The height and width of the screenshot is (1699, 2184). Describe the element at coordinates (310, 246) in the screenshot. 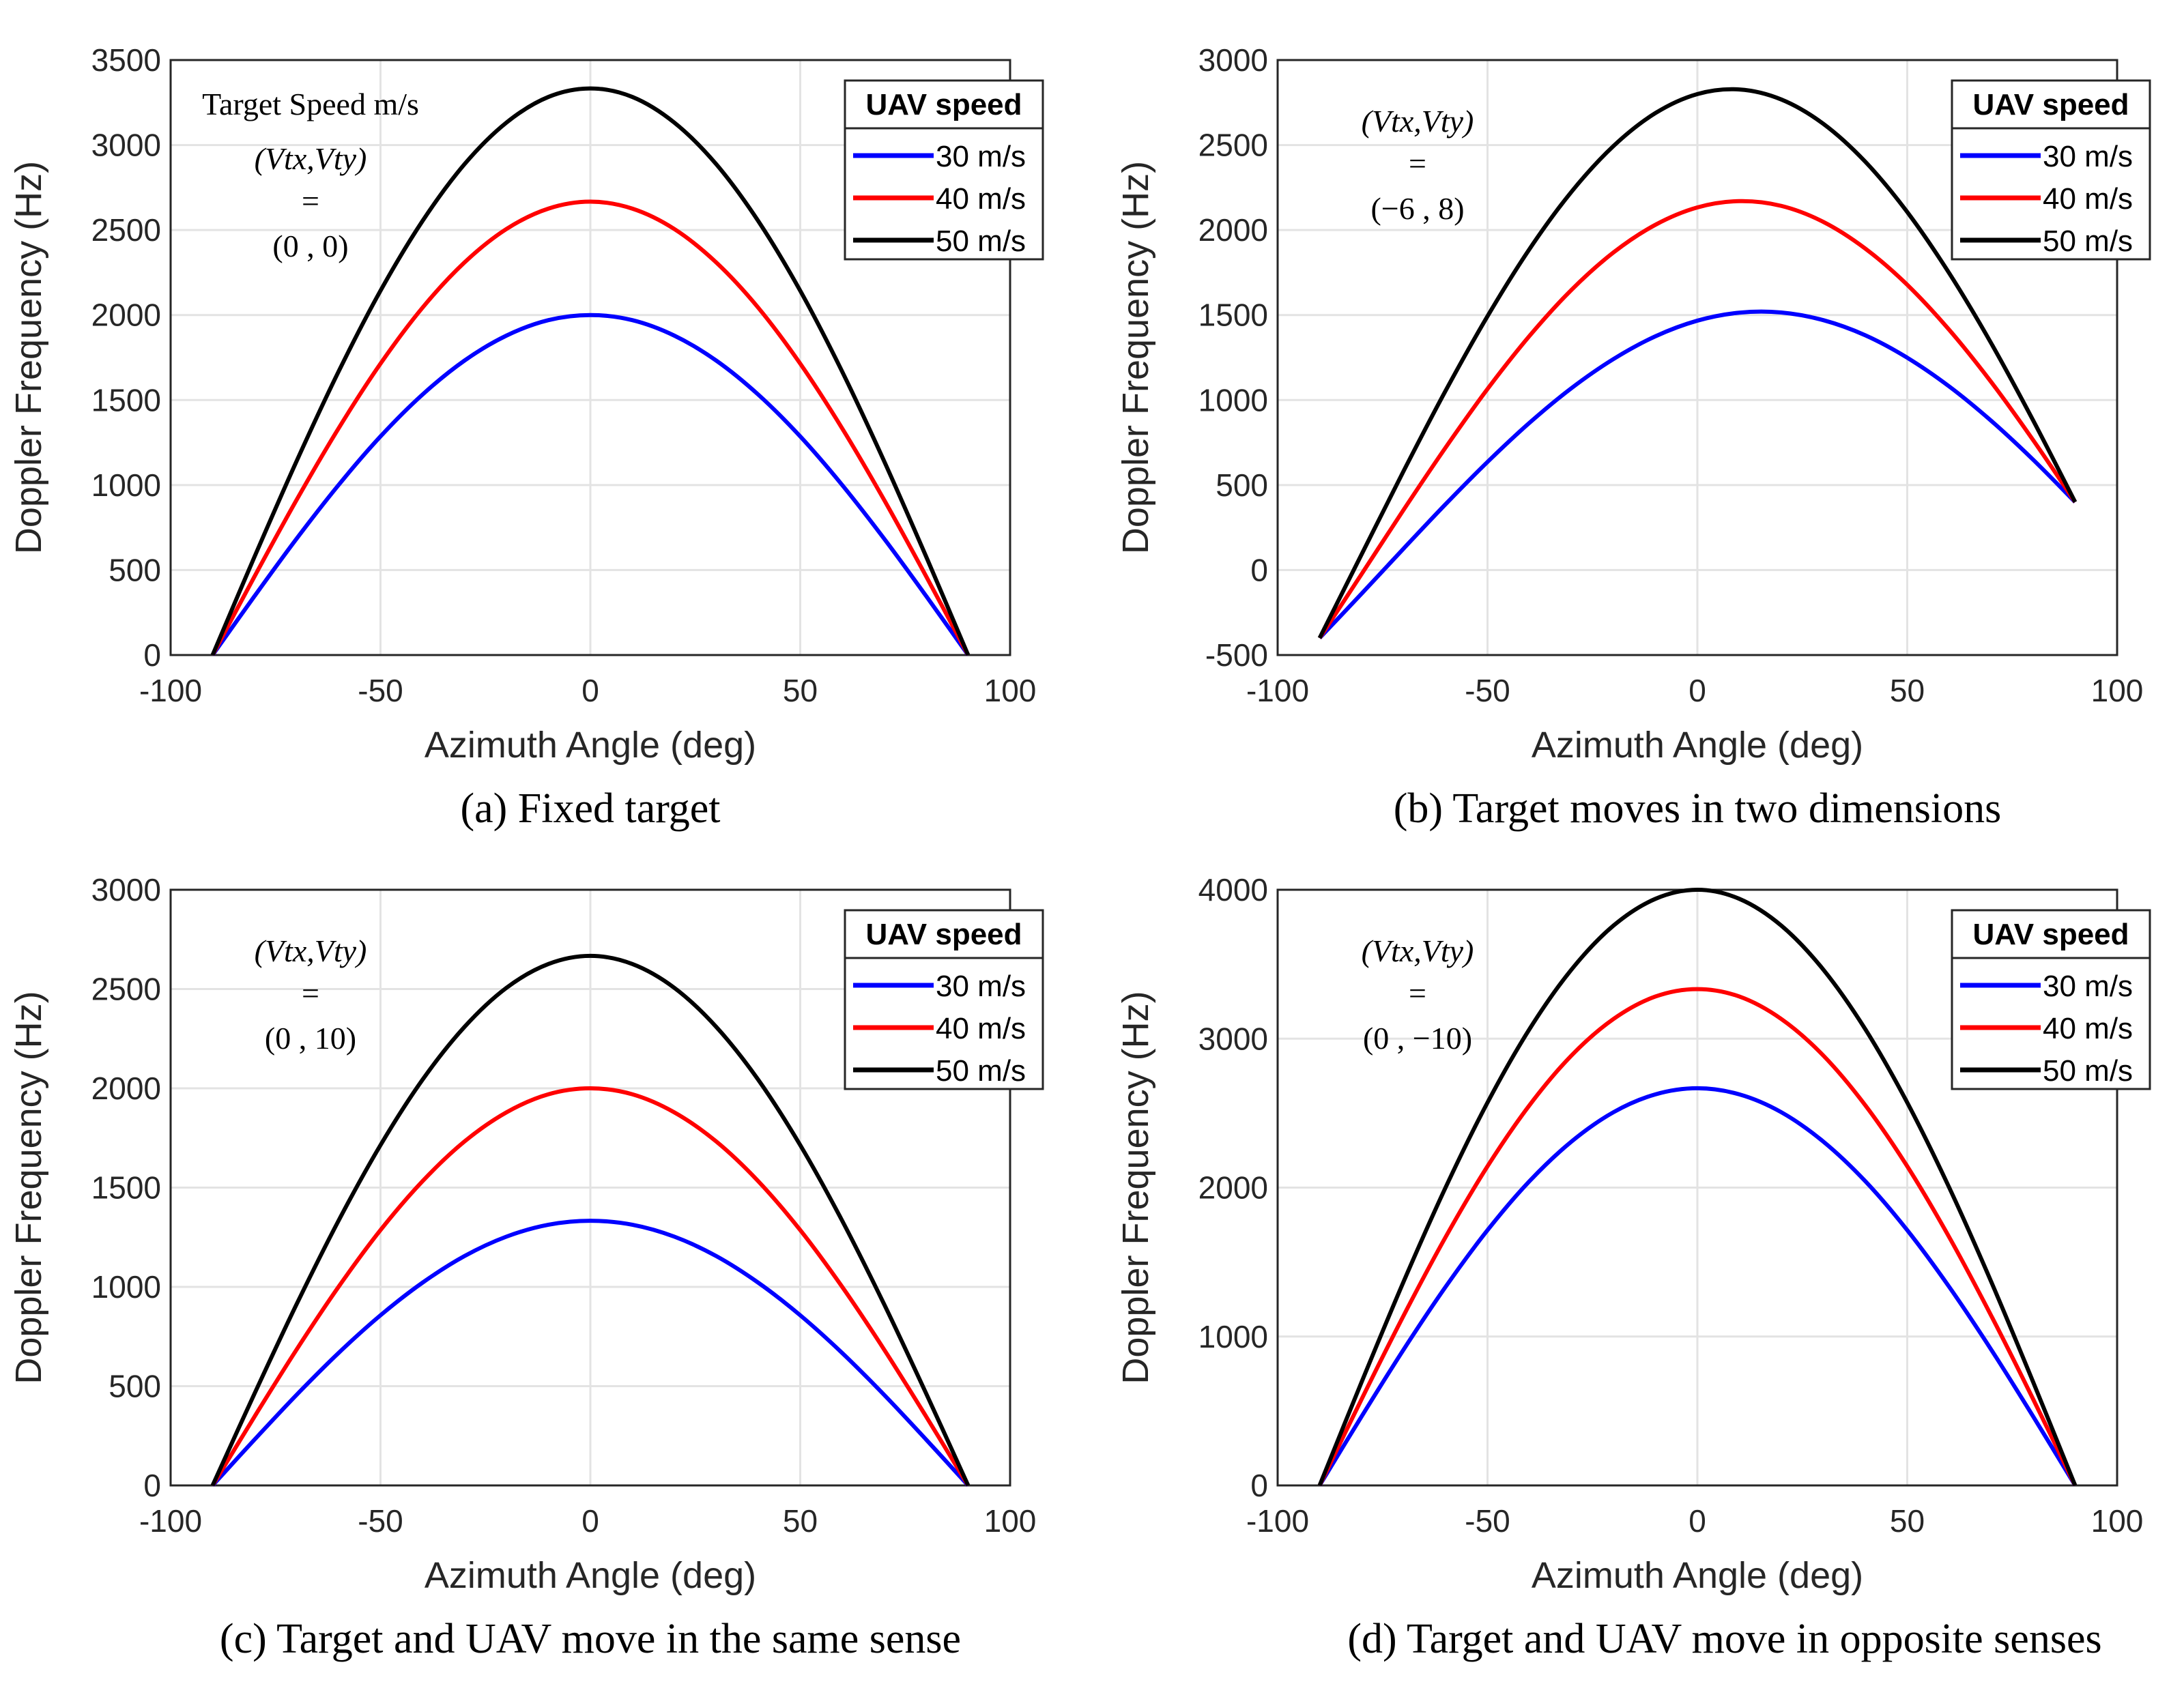

I see `annotation-value: (0 , 0)` at that location.